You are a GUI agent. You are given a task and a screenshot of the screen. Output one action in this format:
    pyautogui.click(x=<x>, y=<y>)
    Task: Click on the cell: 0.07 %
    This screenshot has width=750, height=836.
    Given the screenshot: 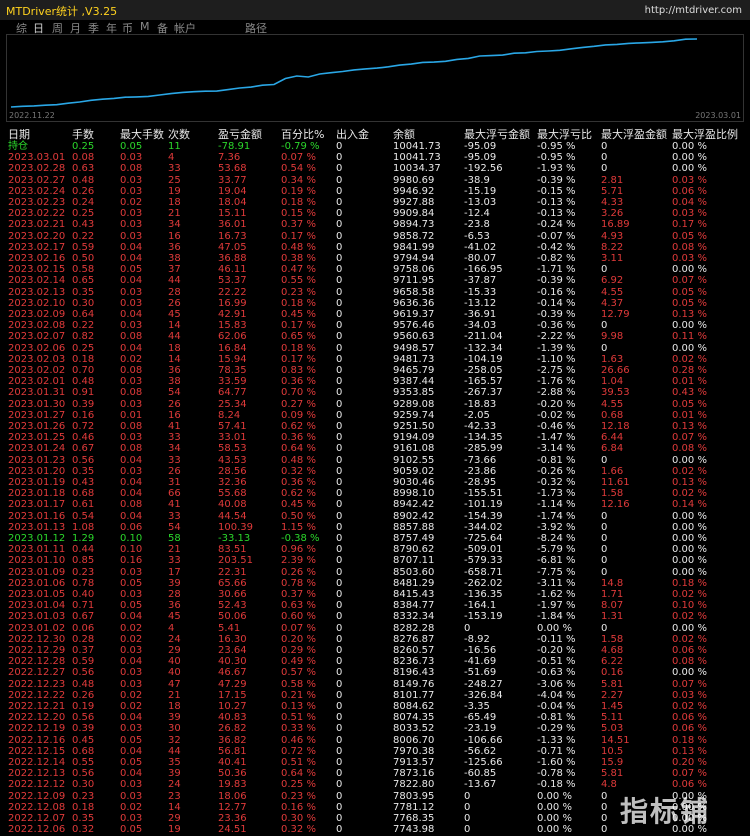 What is the action you would take?
    pyautogui.click(x=689, y=774)
    